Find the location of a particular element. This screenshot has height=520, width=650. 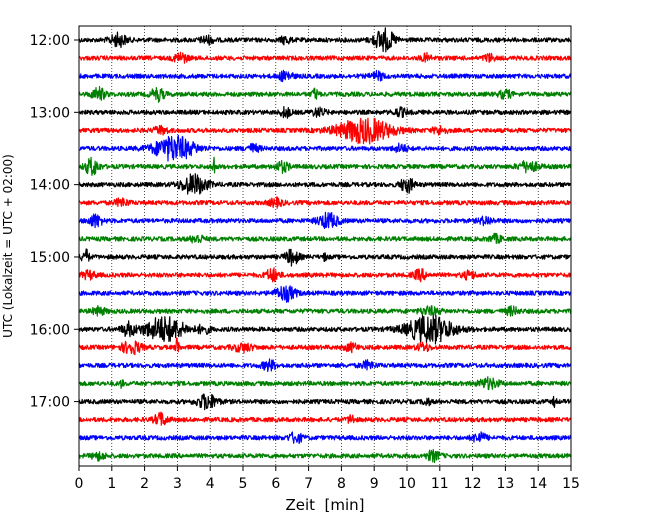

y-axis-label: UTC (Lokalzeit = UTC + 02:00) is located at coordinates (8, 246).